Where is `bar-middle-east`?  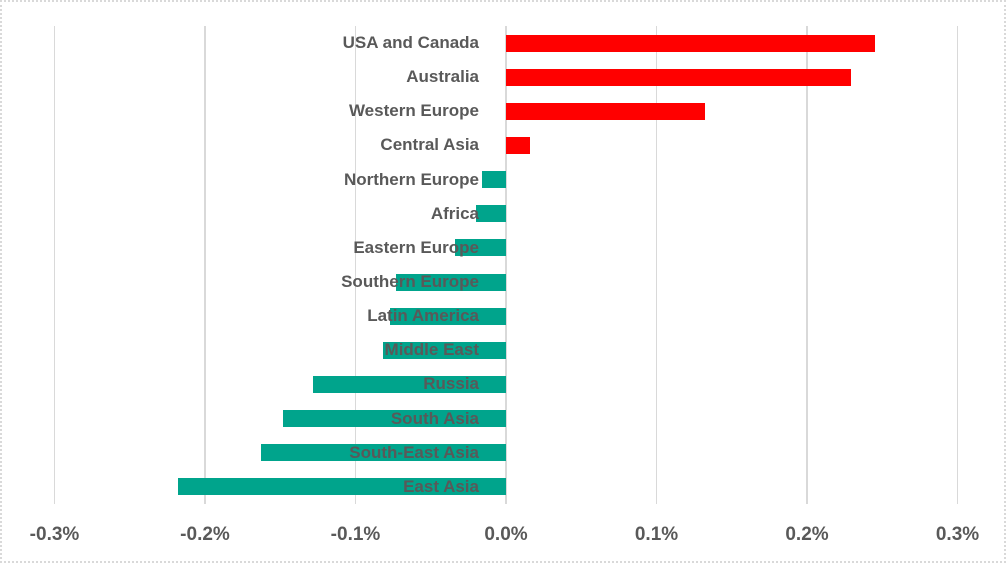 bar-middle-east is located at coordinates (444, 350).